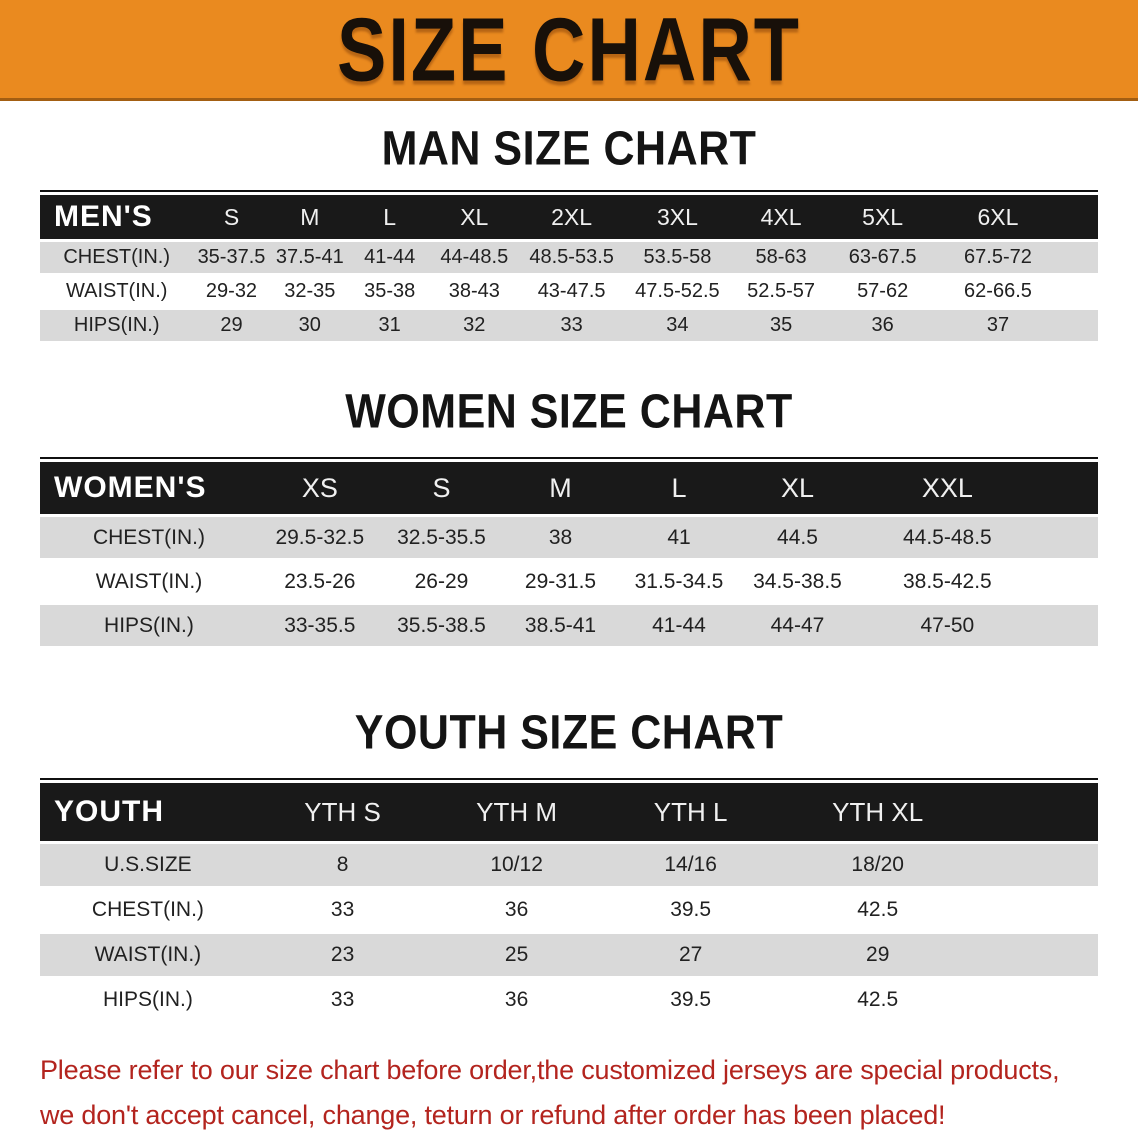 The image size is (1138, 1132). I want to click on size-column-header: XS, so click(319, 488).